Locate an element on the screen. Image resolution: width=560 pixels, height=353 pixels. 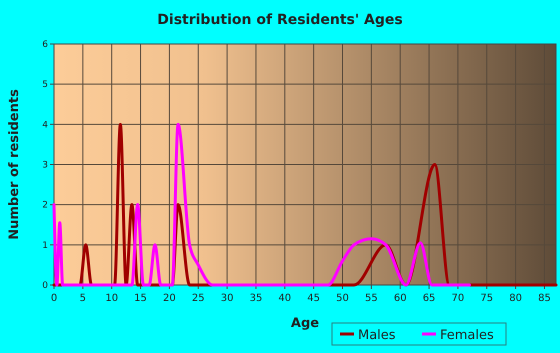
x-tick-label: 80 is located at coordinates (515, 298).